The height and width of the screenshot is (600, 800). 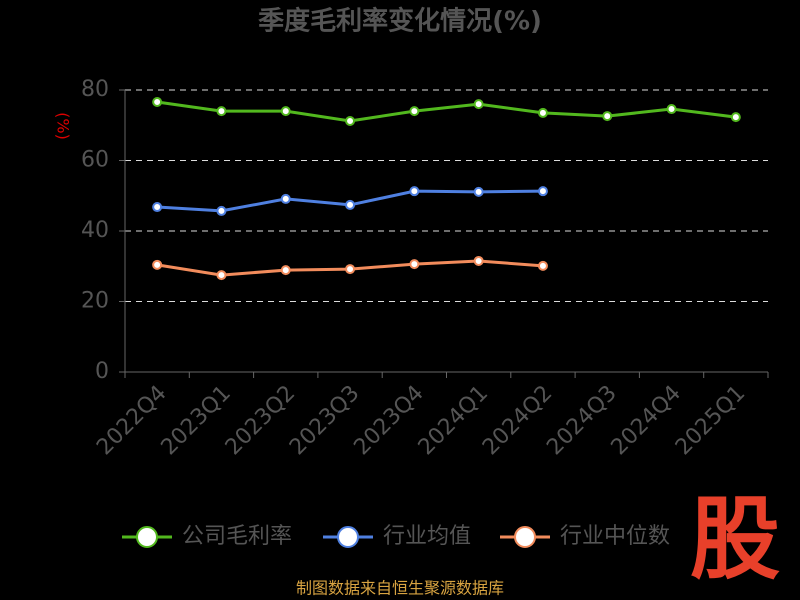 What do you see at coordinates (400, 21) in the screenshot?
I see `chart-title: 季度毛利率变化情况(%)` at bounding box center [400, 21].